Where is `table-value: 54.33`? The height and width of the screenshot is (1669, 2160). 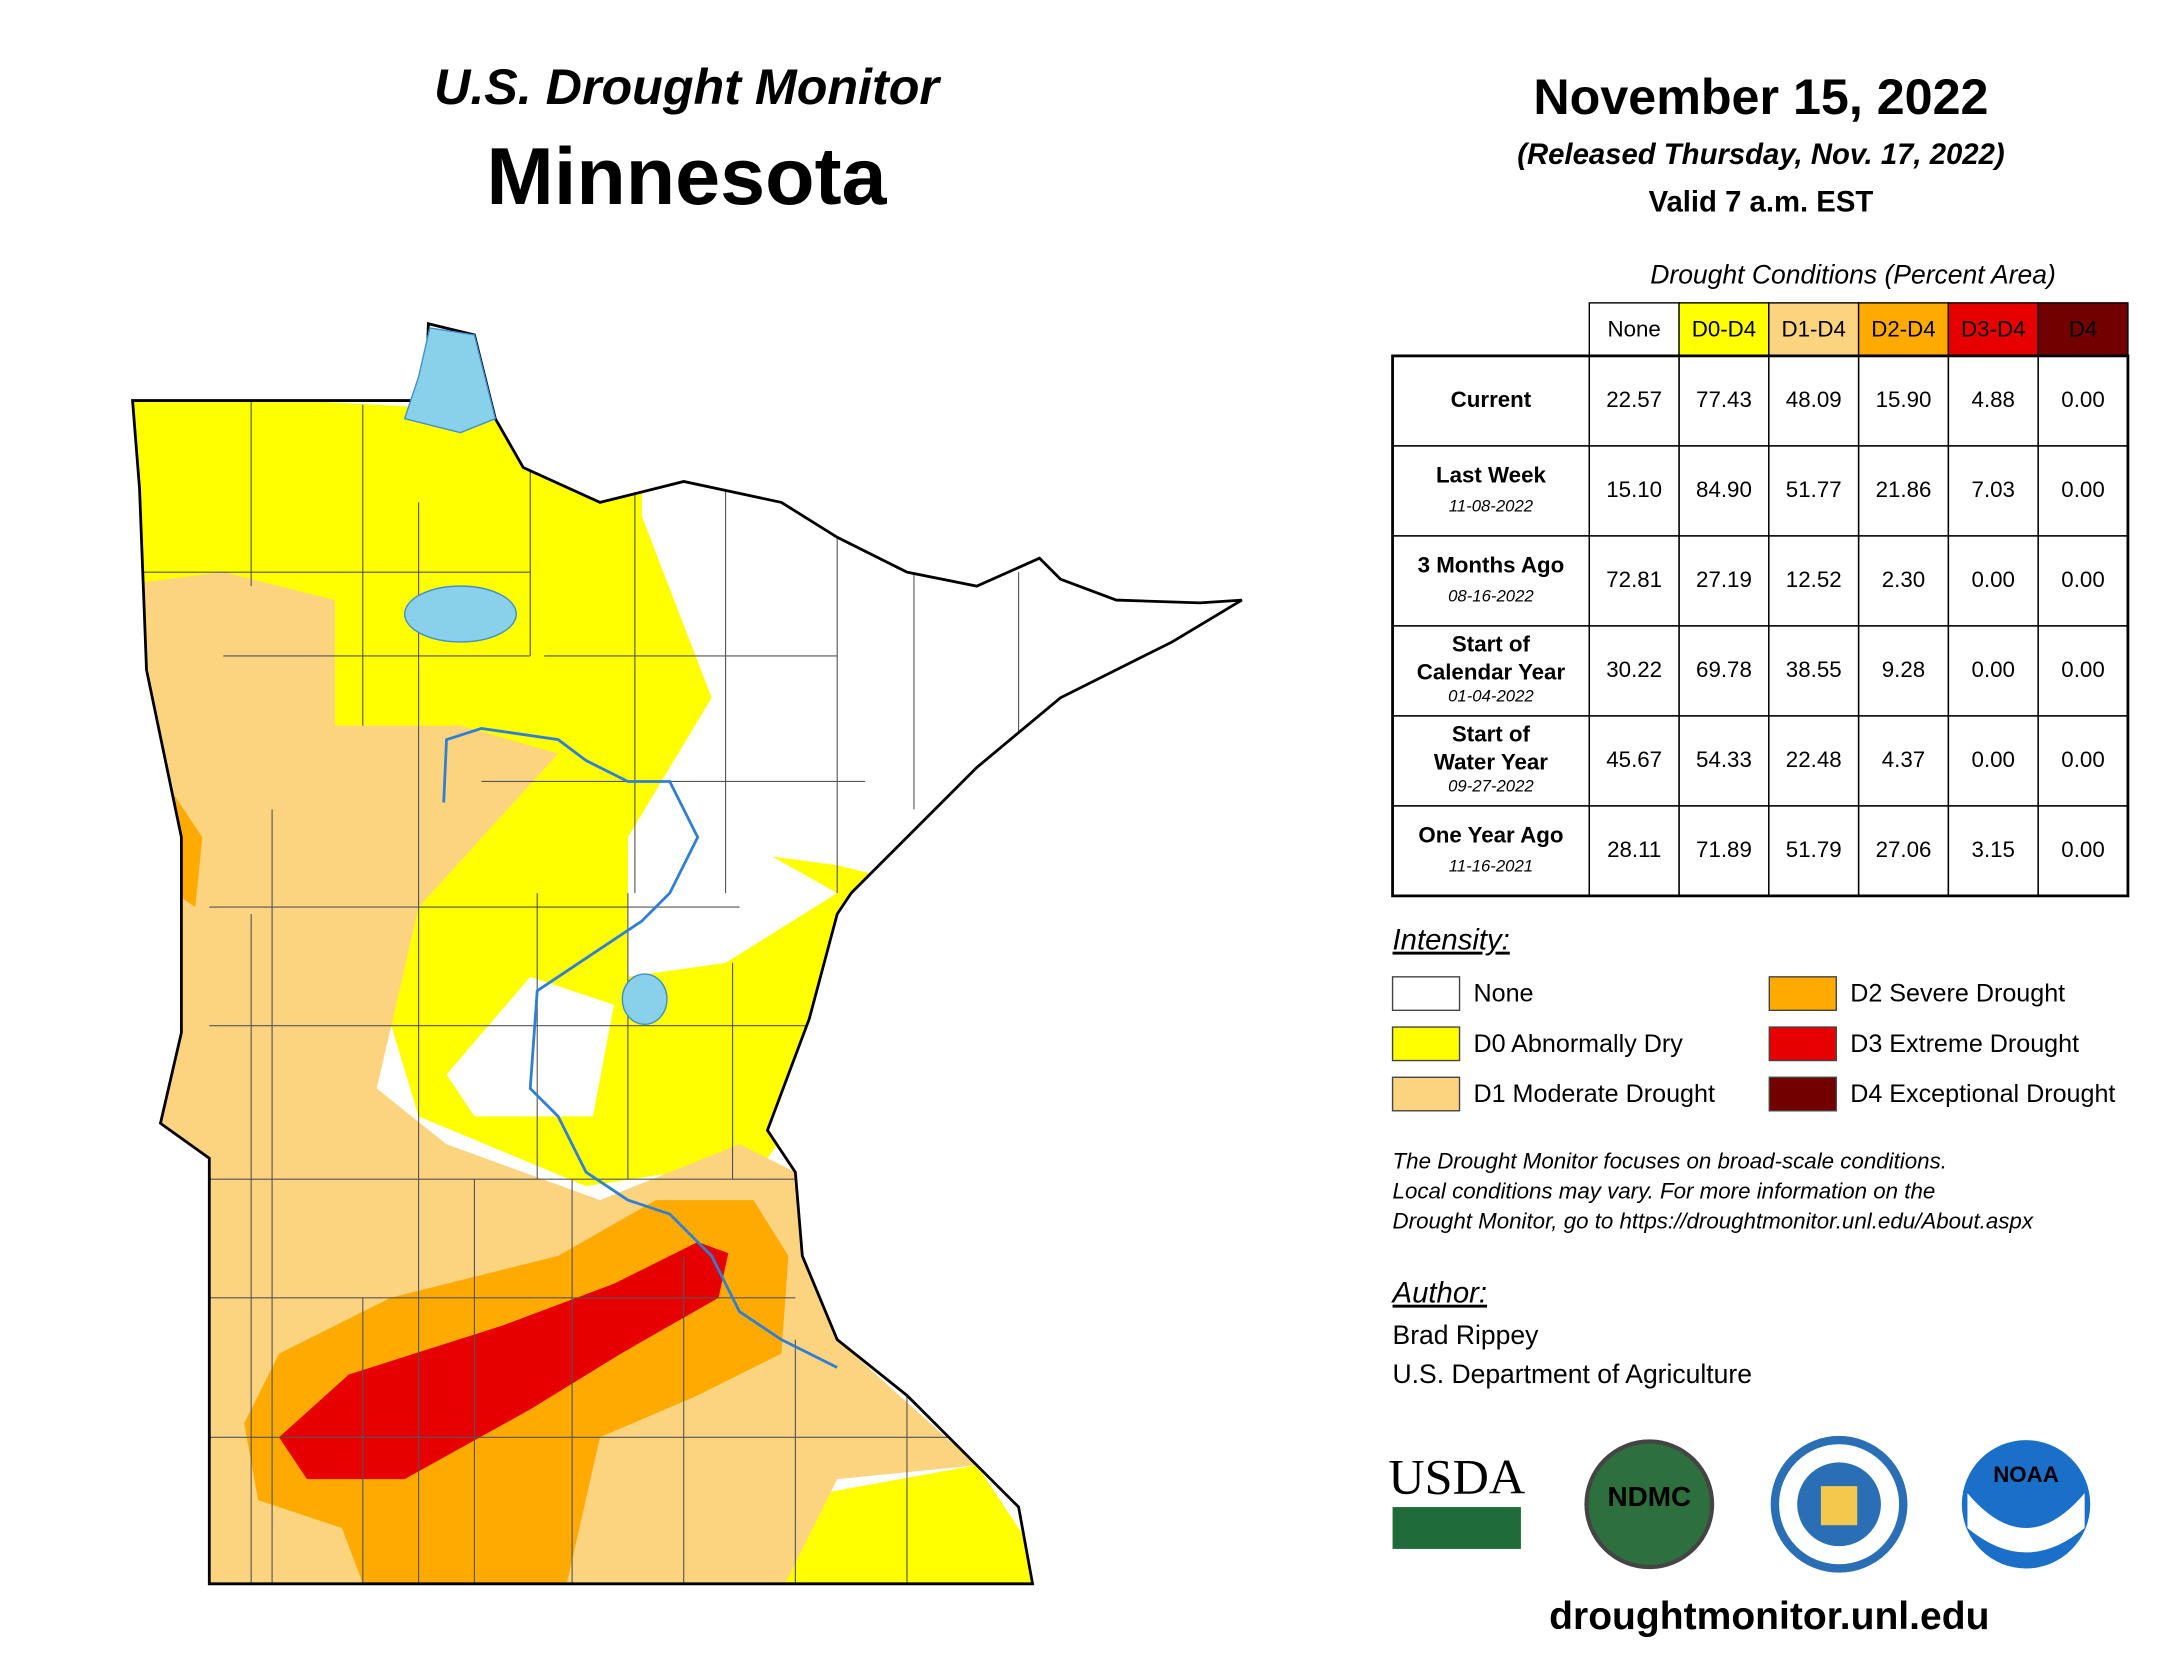 table-value: 54.33 is located at coordinates (1724, 759).